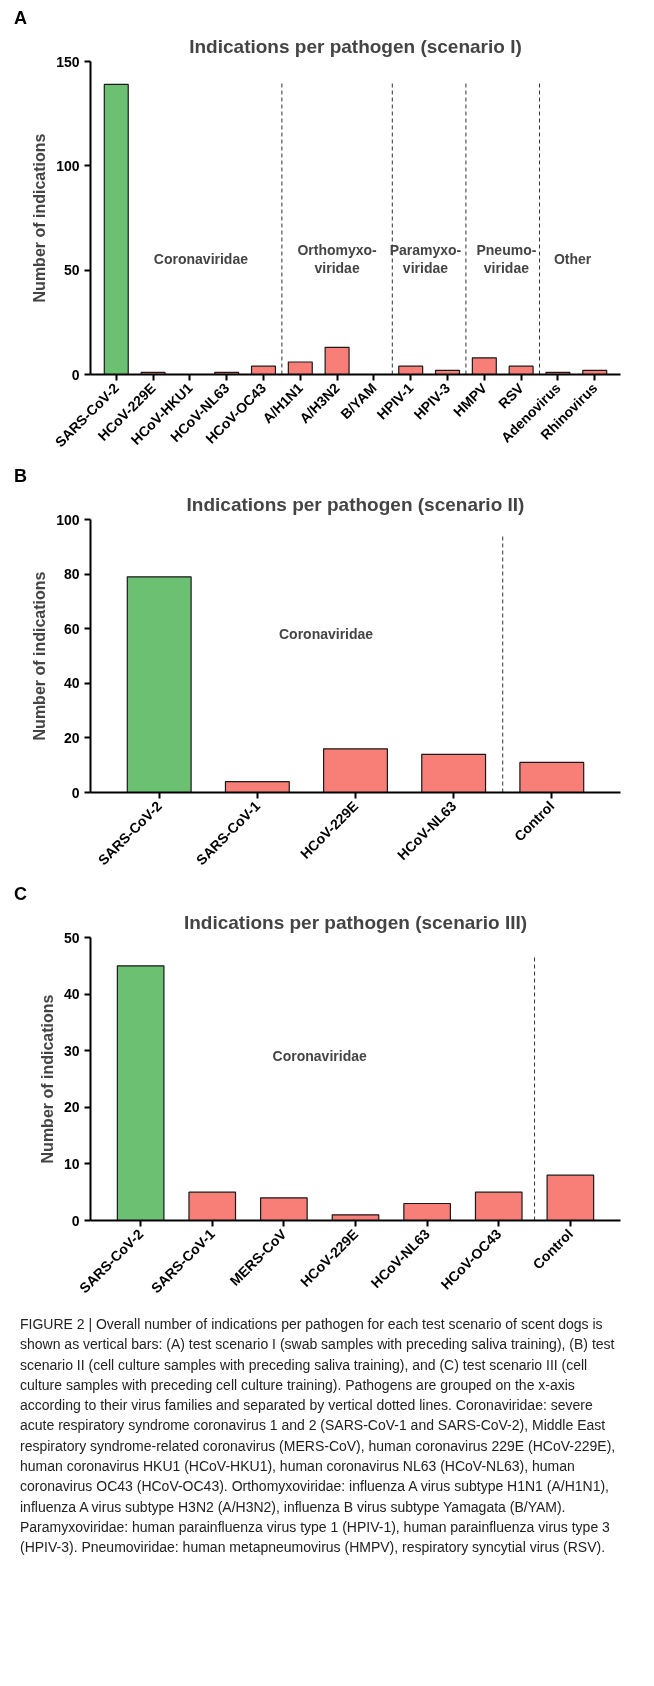 The height and width of the screenshot is (1686, 654). I want to click on annotation: Paramyxo- viridae, so click(425, 258).